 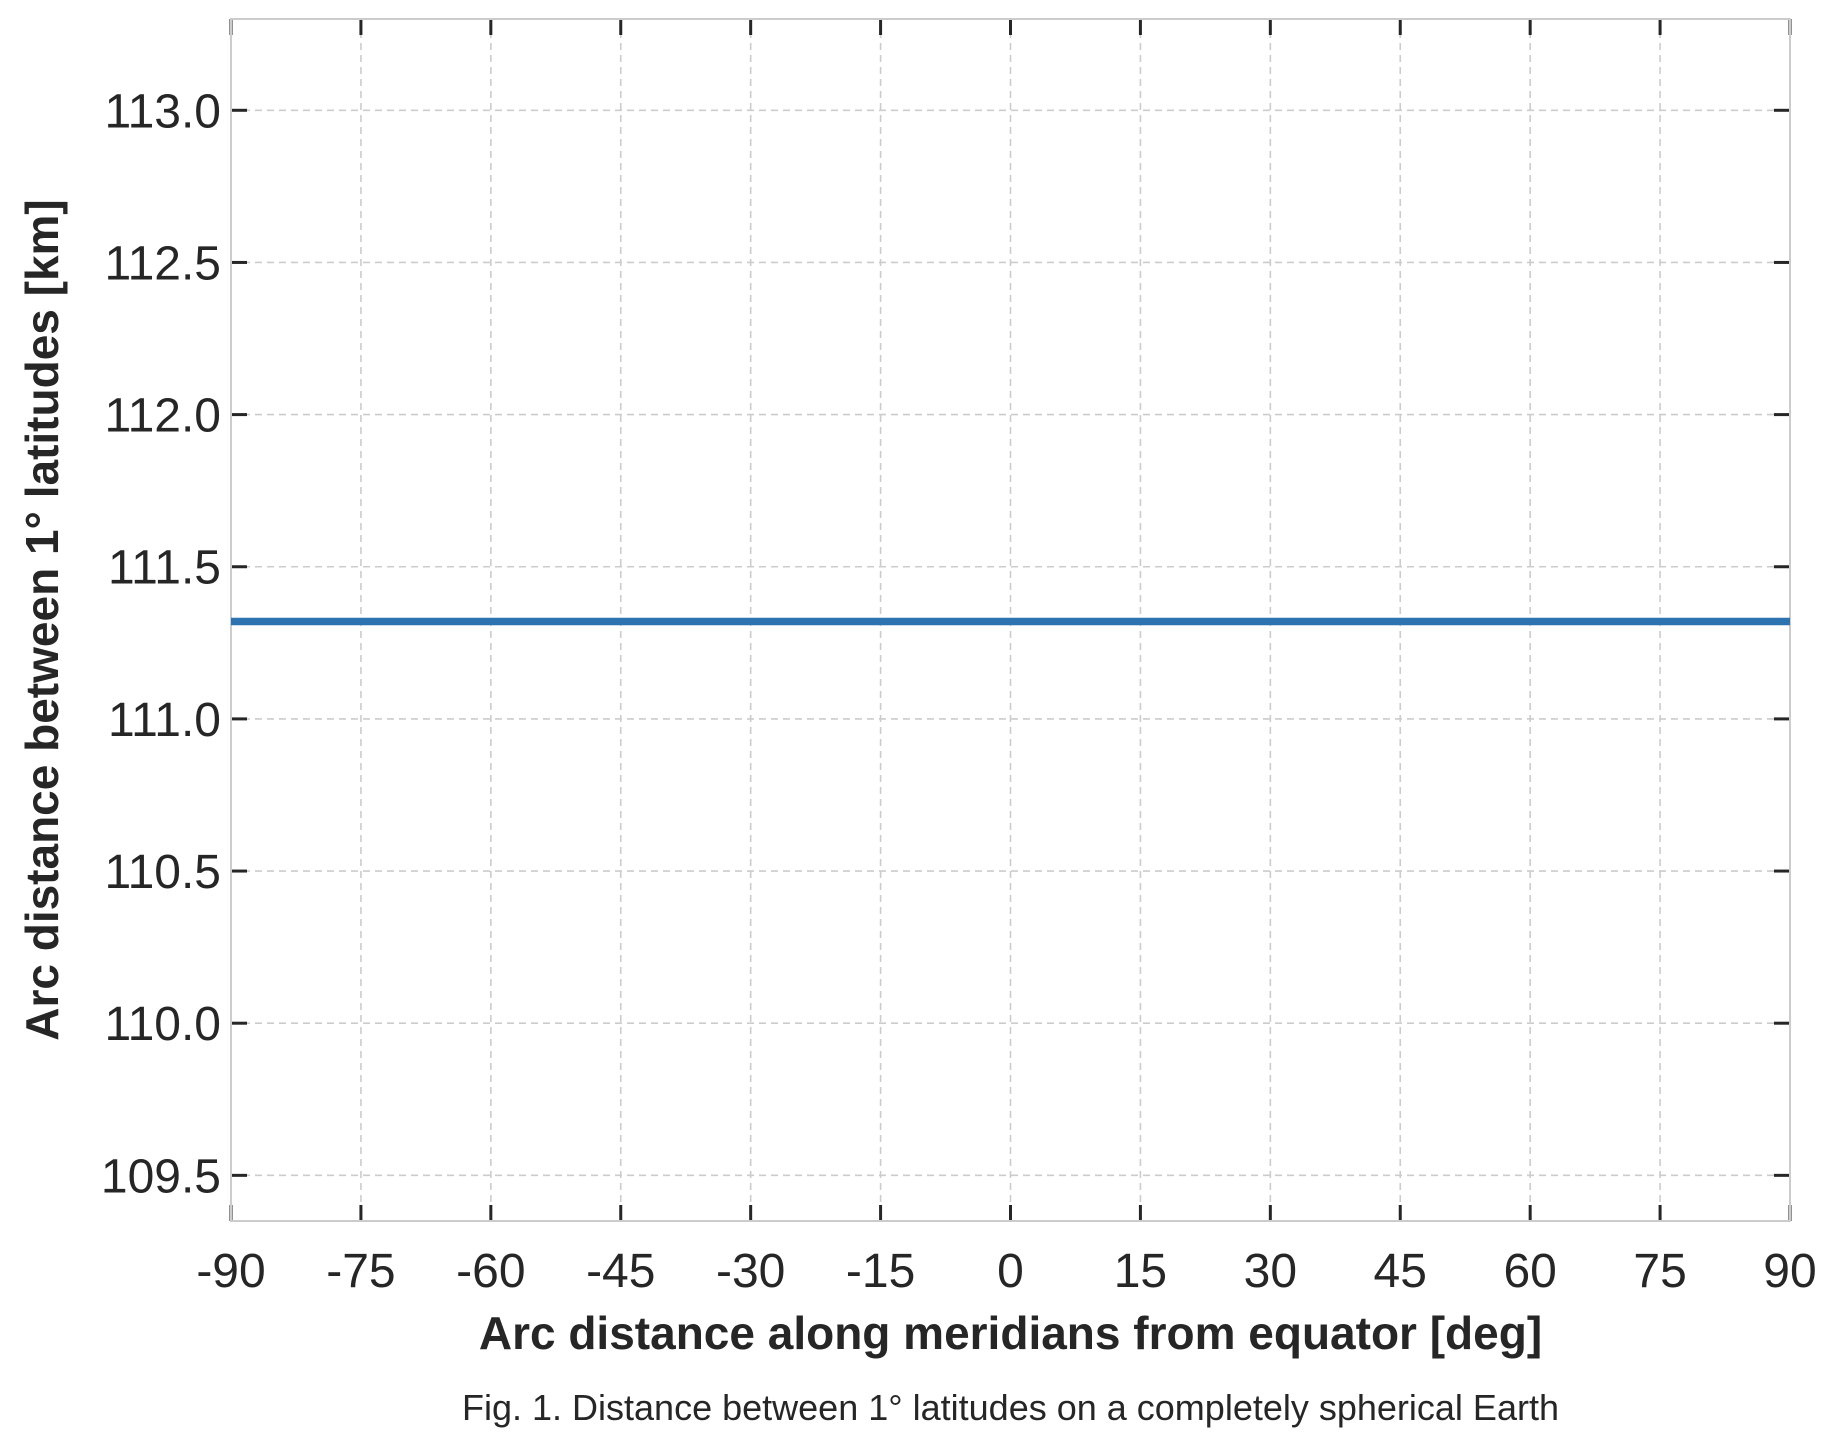 I want to click on y-tick-labels: 109.5 110.0 110.5 111.0 111.5 112.0 112.5 113.0, so click(x=161, y=644).